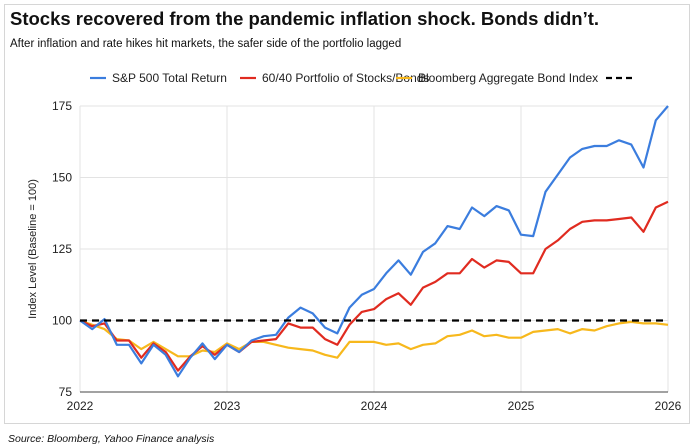 Image resolution: width=696 pixels, height=448 pixels. What do you see at coordinates (345, 78) in the screenshot?
I see `legend-label: 60/40 Portfolio of Stocks/Bonds` at bounding box center [345, 78].